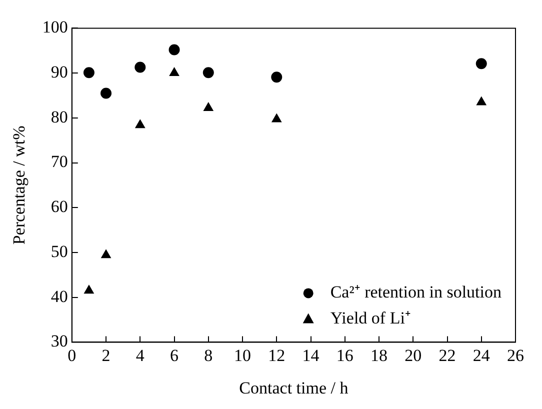 The height and width of the screenshot is (409, 542). Describe the element at coordinates (379, 355) in the screenshot. I see `x-tick-label: 18` at that location.